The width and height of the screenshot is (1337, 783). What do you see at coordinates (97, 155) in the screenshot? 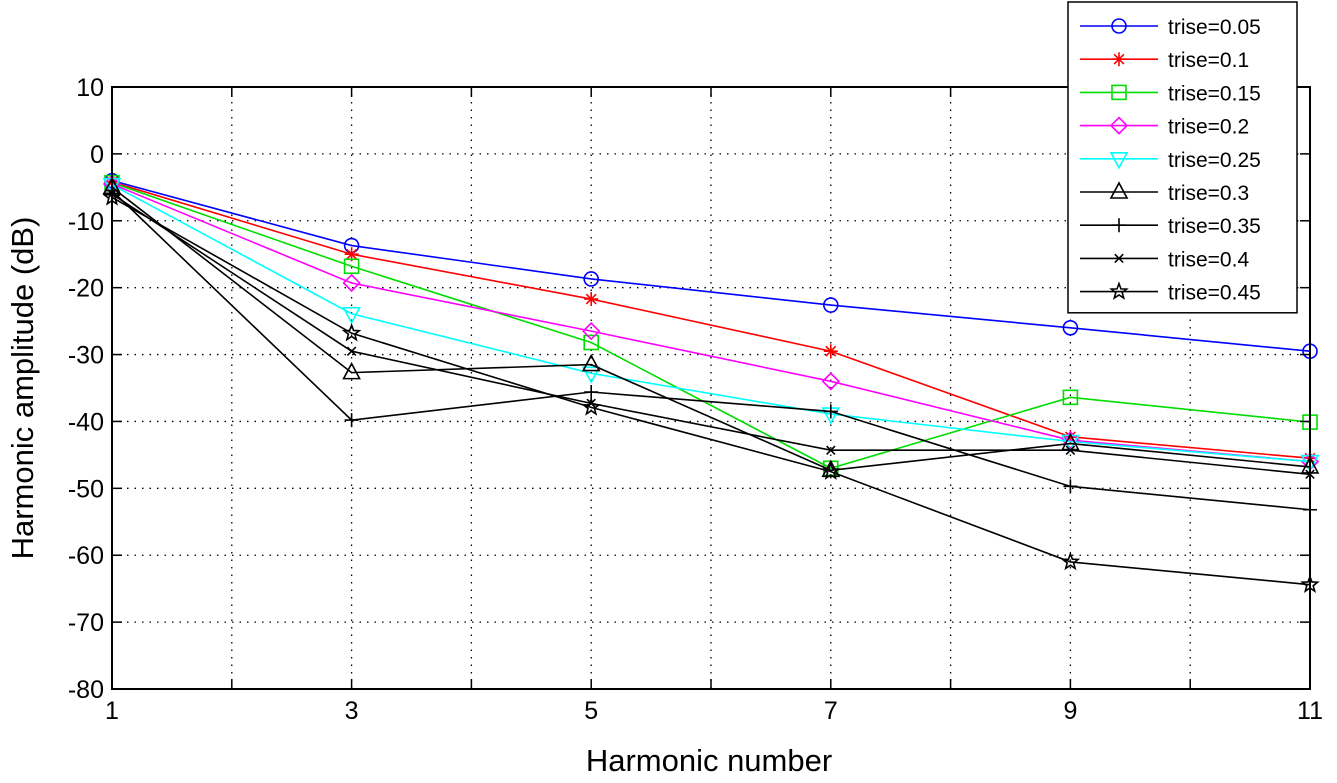
I see `y-tick-label: 0` at bounding box center [97, 155].